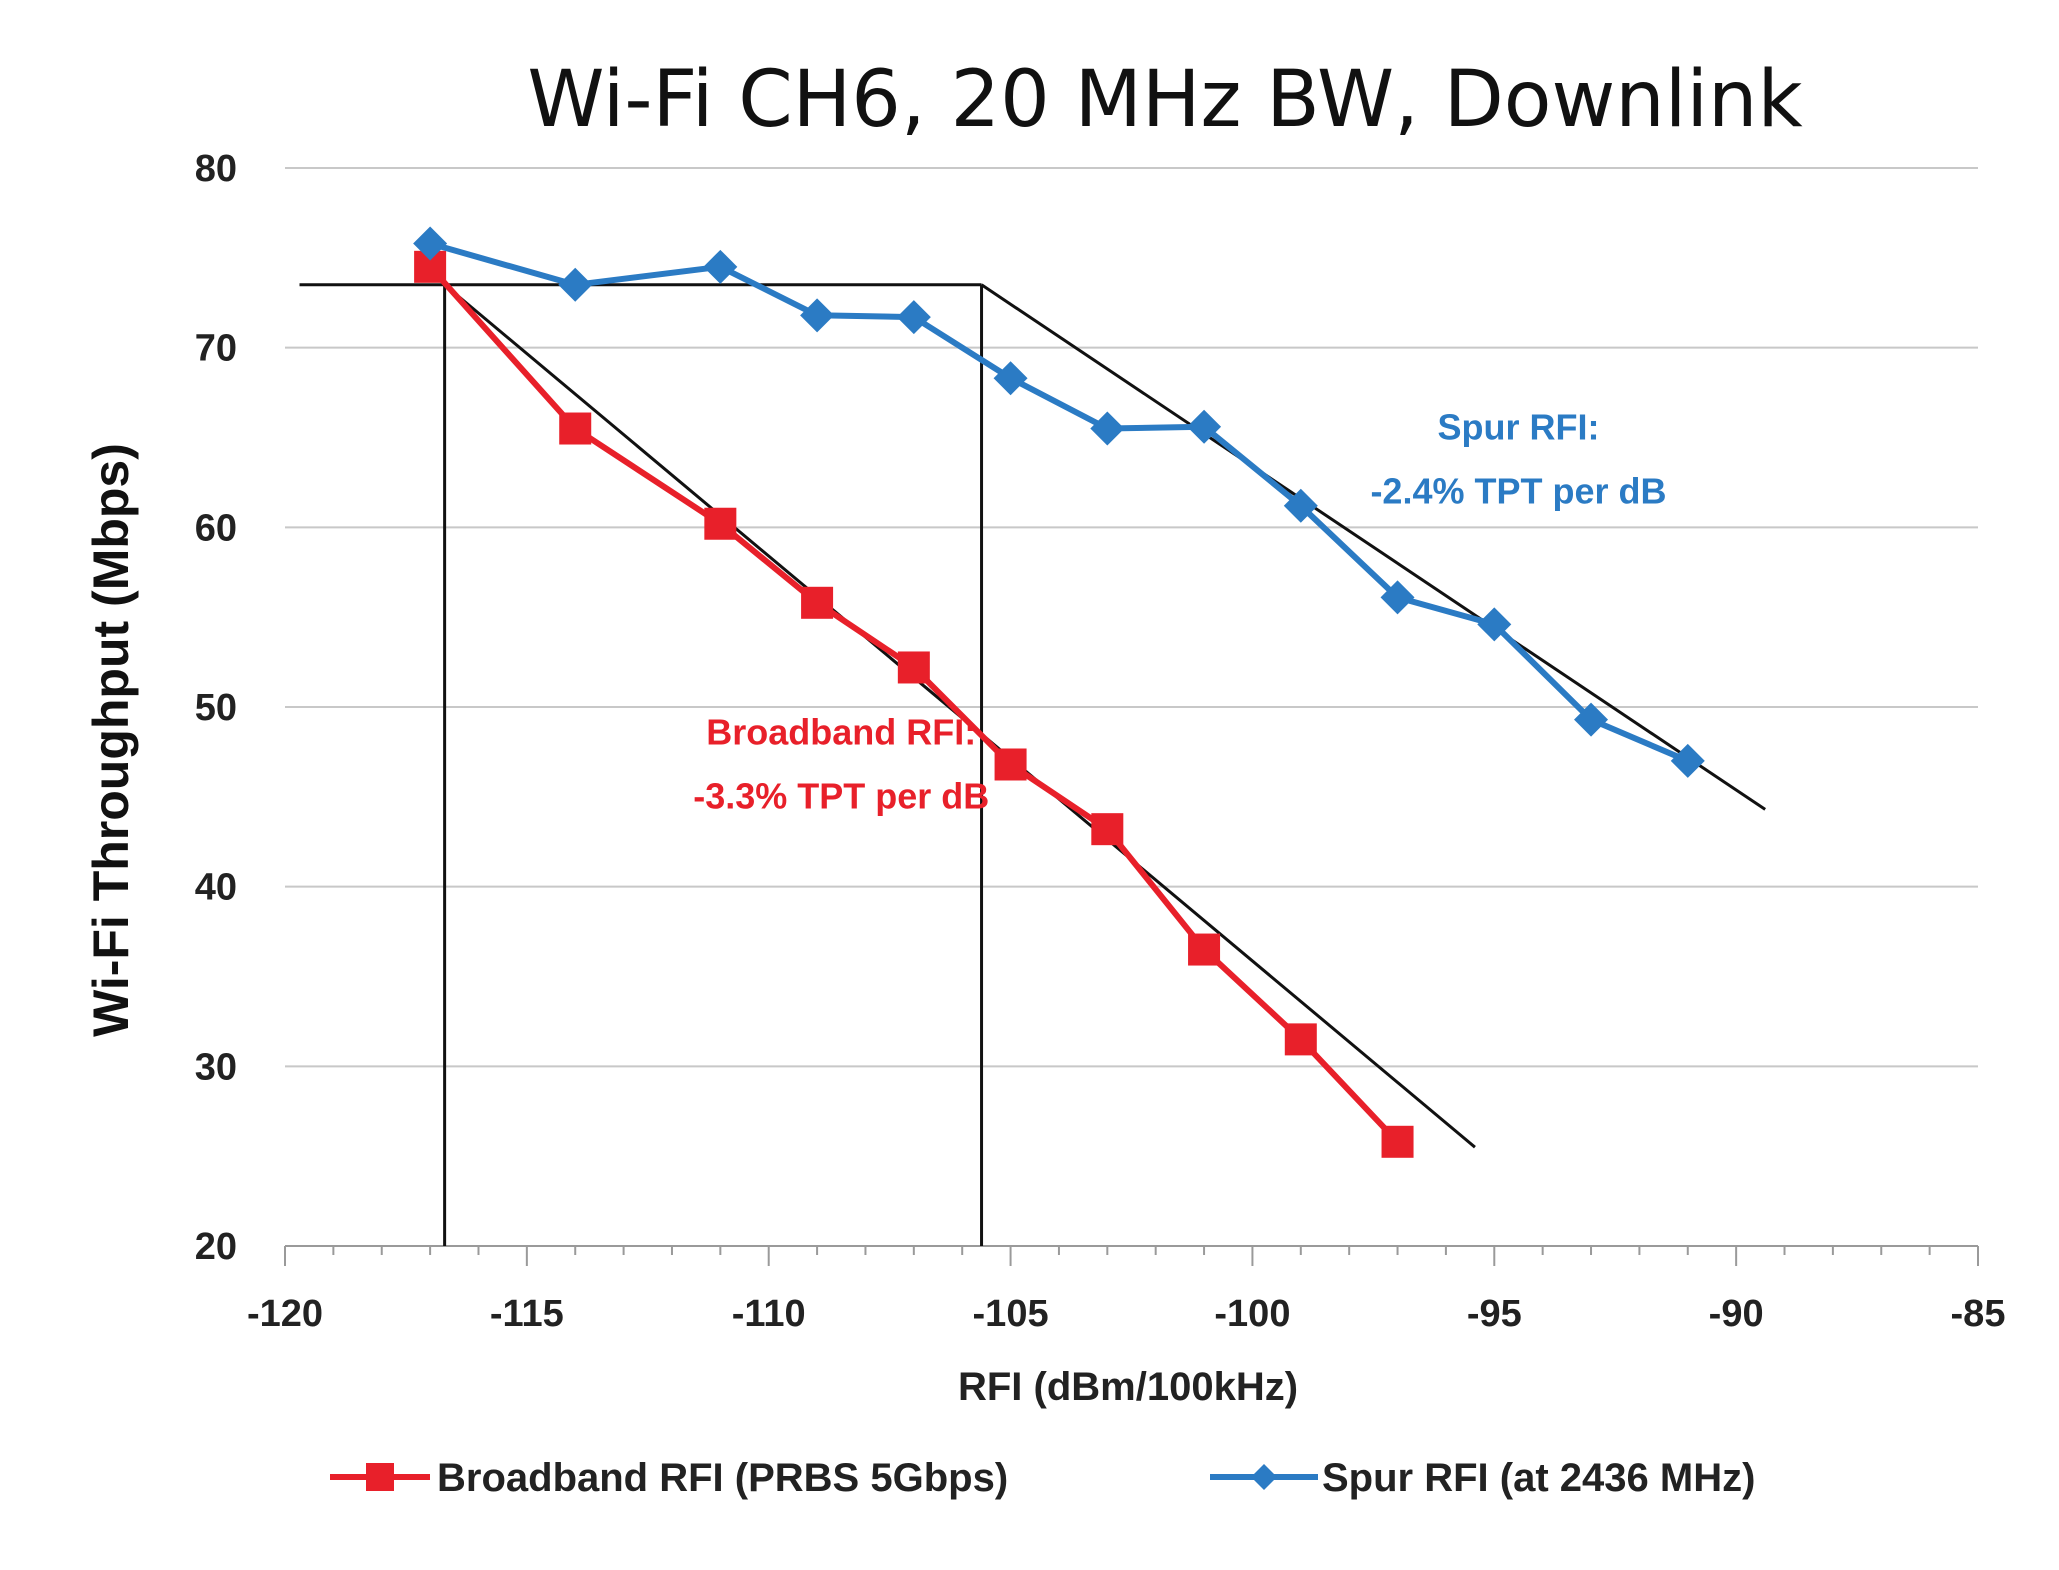 The height and width of the screenshot is (1570, 2059). I want to click on x-axis-label: RFI (dBm/100kHz), so click(1128, 1387).